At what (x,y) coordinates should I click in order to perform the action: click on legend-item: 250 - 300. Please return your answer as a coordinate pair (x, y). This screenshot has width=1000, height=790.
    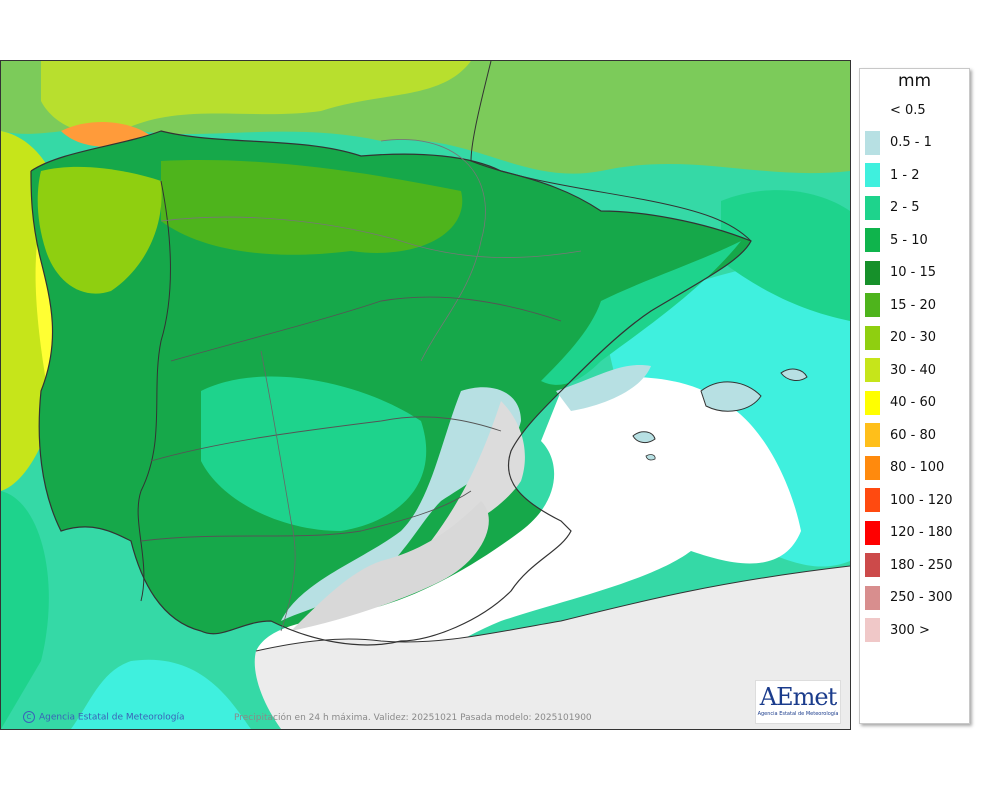
    Looking at the image, I should click on (909, 597).